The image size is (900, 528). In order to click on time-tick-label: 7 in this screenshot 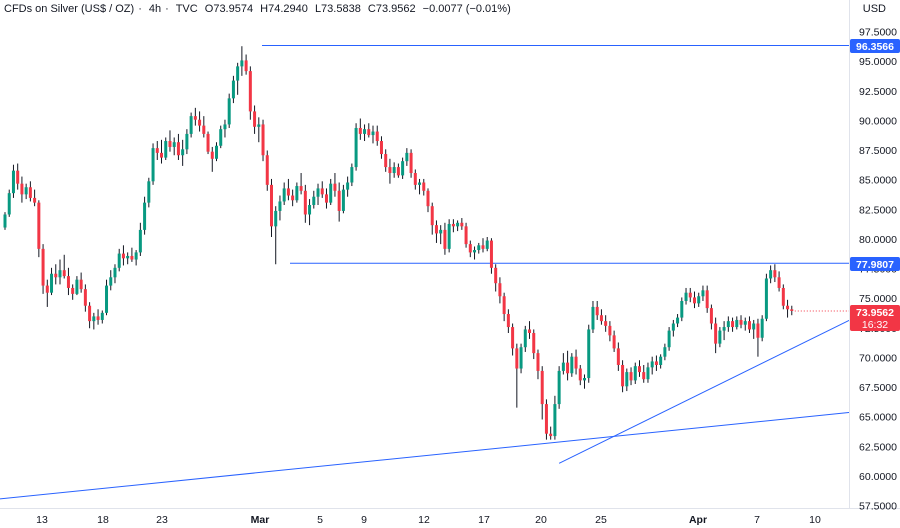, I will do `click(757, 520)`.